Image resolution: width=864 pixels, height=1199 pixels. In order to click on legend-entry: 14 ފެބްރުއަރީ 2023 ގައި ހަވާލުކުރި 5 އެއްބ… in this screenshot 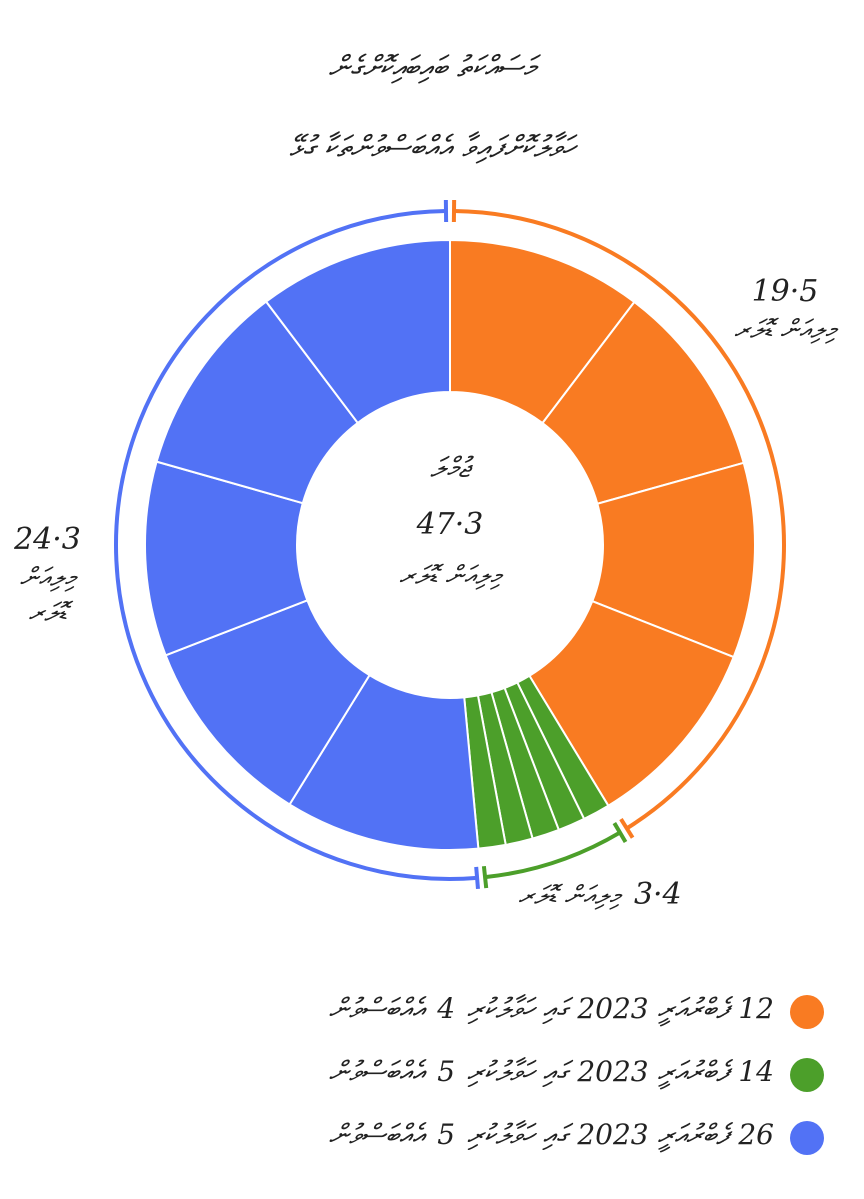, I will do `click(545, 1072)`.